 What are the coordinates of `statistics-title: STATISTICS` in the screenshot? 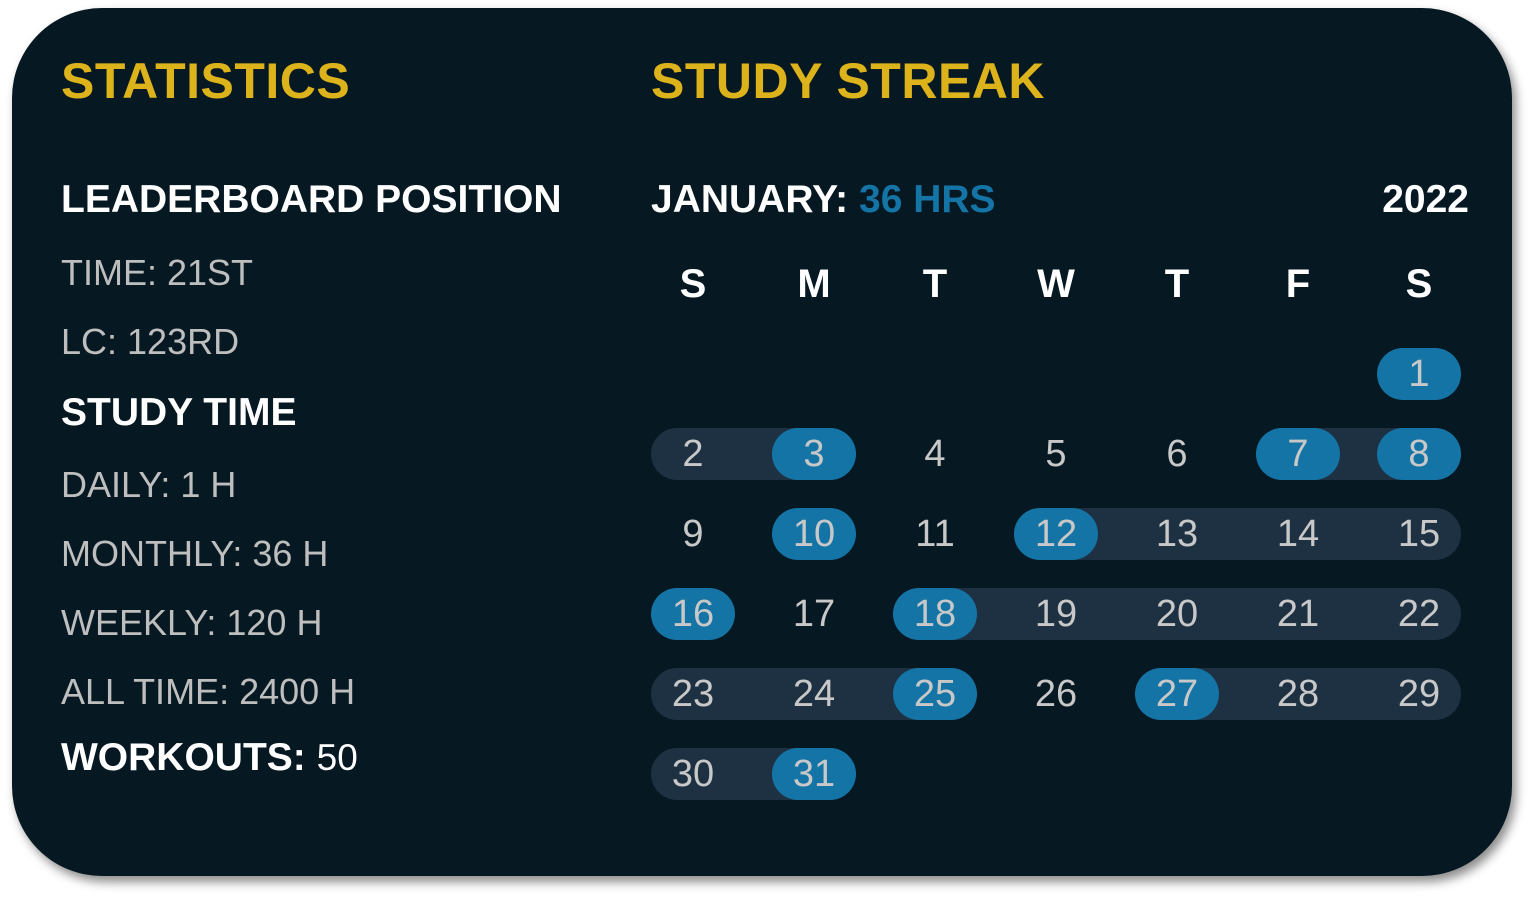 It's located at (206, 81).